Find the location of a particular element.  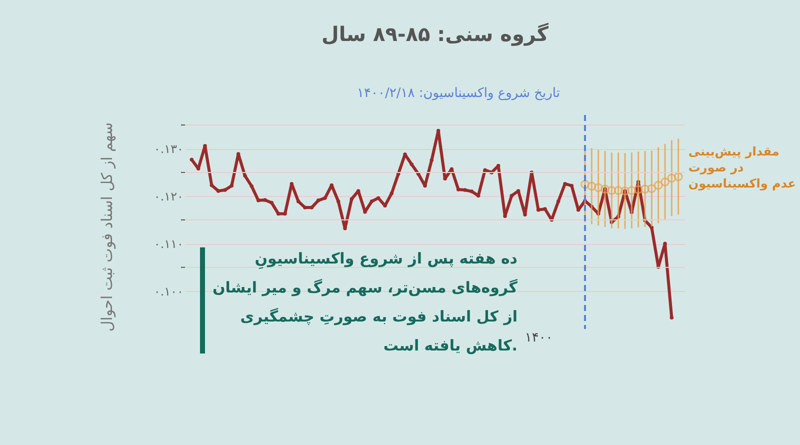

y-axis-title: سهم از کل اسناد فوت ثبت احوال is located at coordinates (107, 227).